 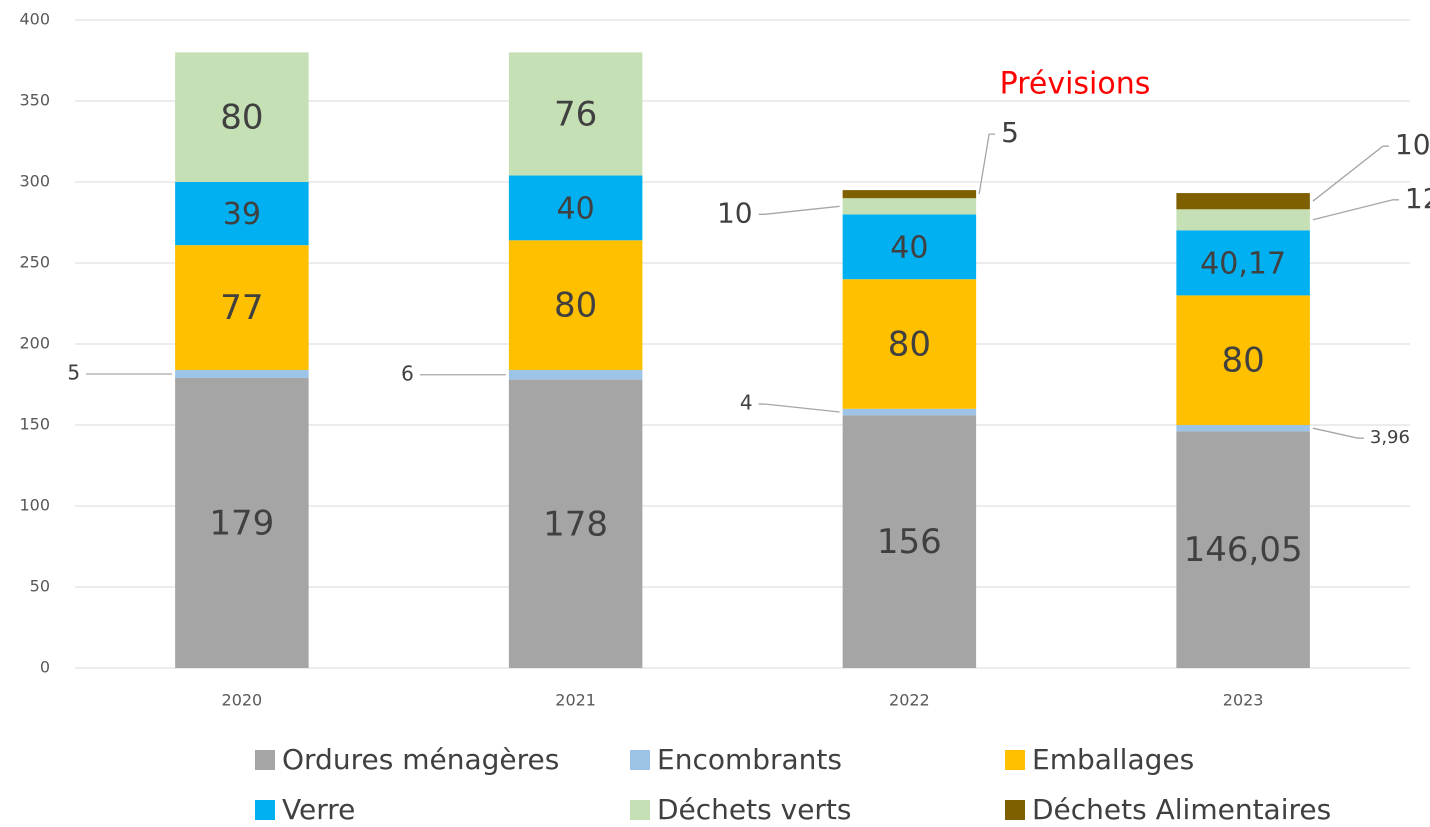 What do you see at coordinates (909, 700) in the screenshot?
I see `x-tick-label: 2022` at bounding box center [909, 700].